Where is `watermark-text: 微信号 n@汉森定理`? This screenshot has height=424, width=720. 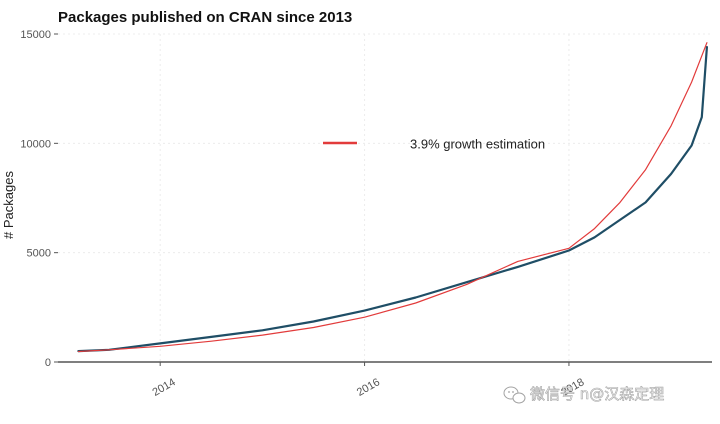
watermark-text: 微信号 n@汉森定理 is located at coordinates (597, 394).